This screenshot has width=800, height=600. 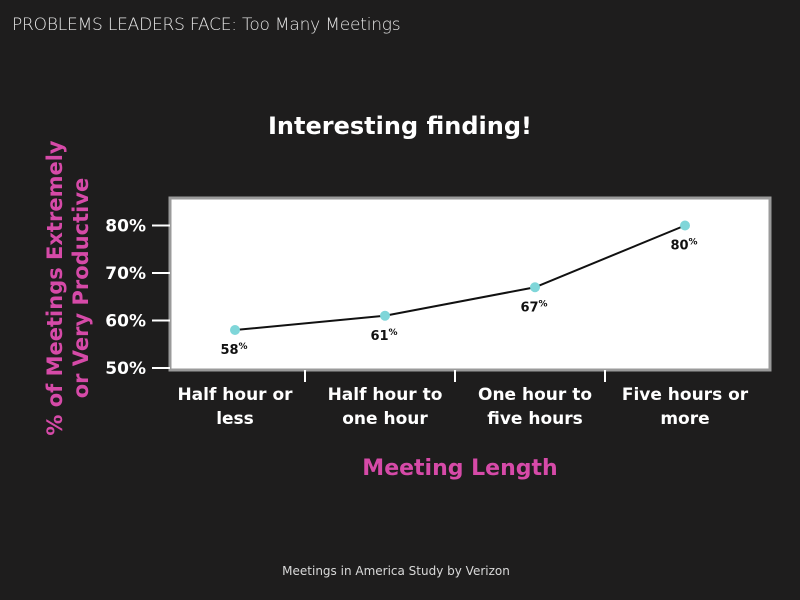 I want to click on slide-header: PROBLEMS LEADERS FACE: Too Many Meetings, so click(x=206, y=25).